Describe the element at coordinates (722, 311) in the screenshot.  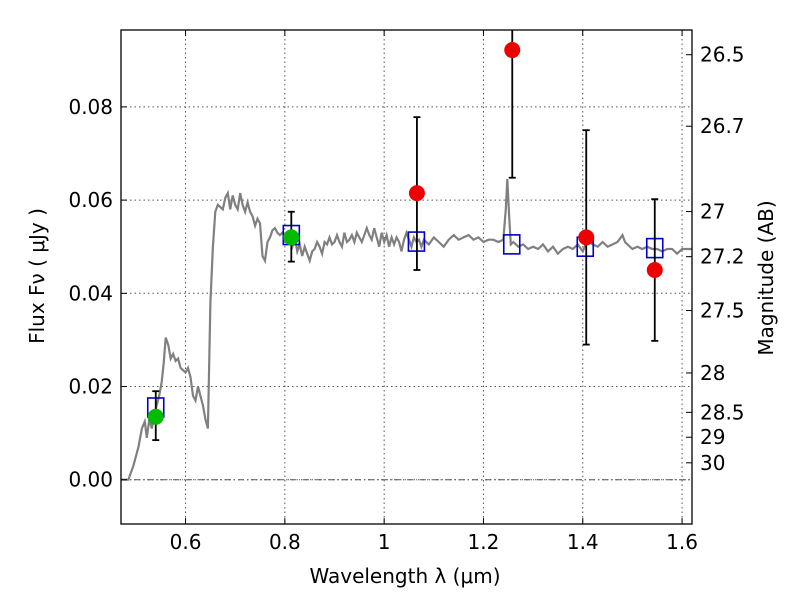
I see `mag-tick-label: 27.5` at that location.